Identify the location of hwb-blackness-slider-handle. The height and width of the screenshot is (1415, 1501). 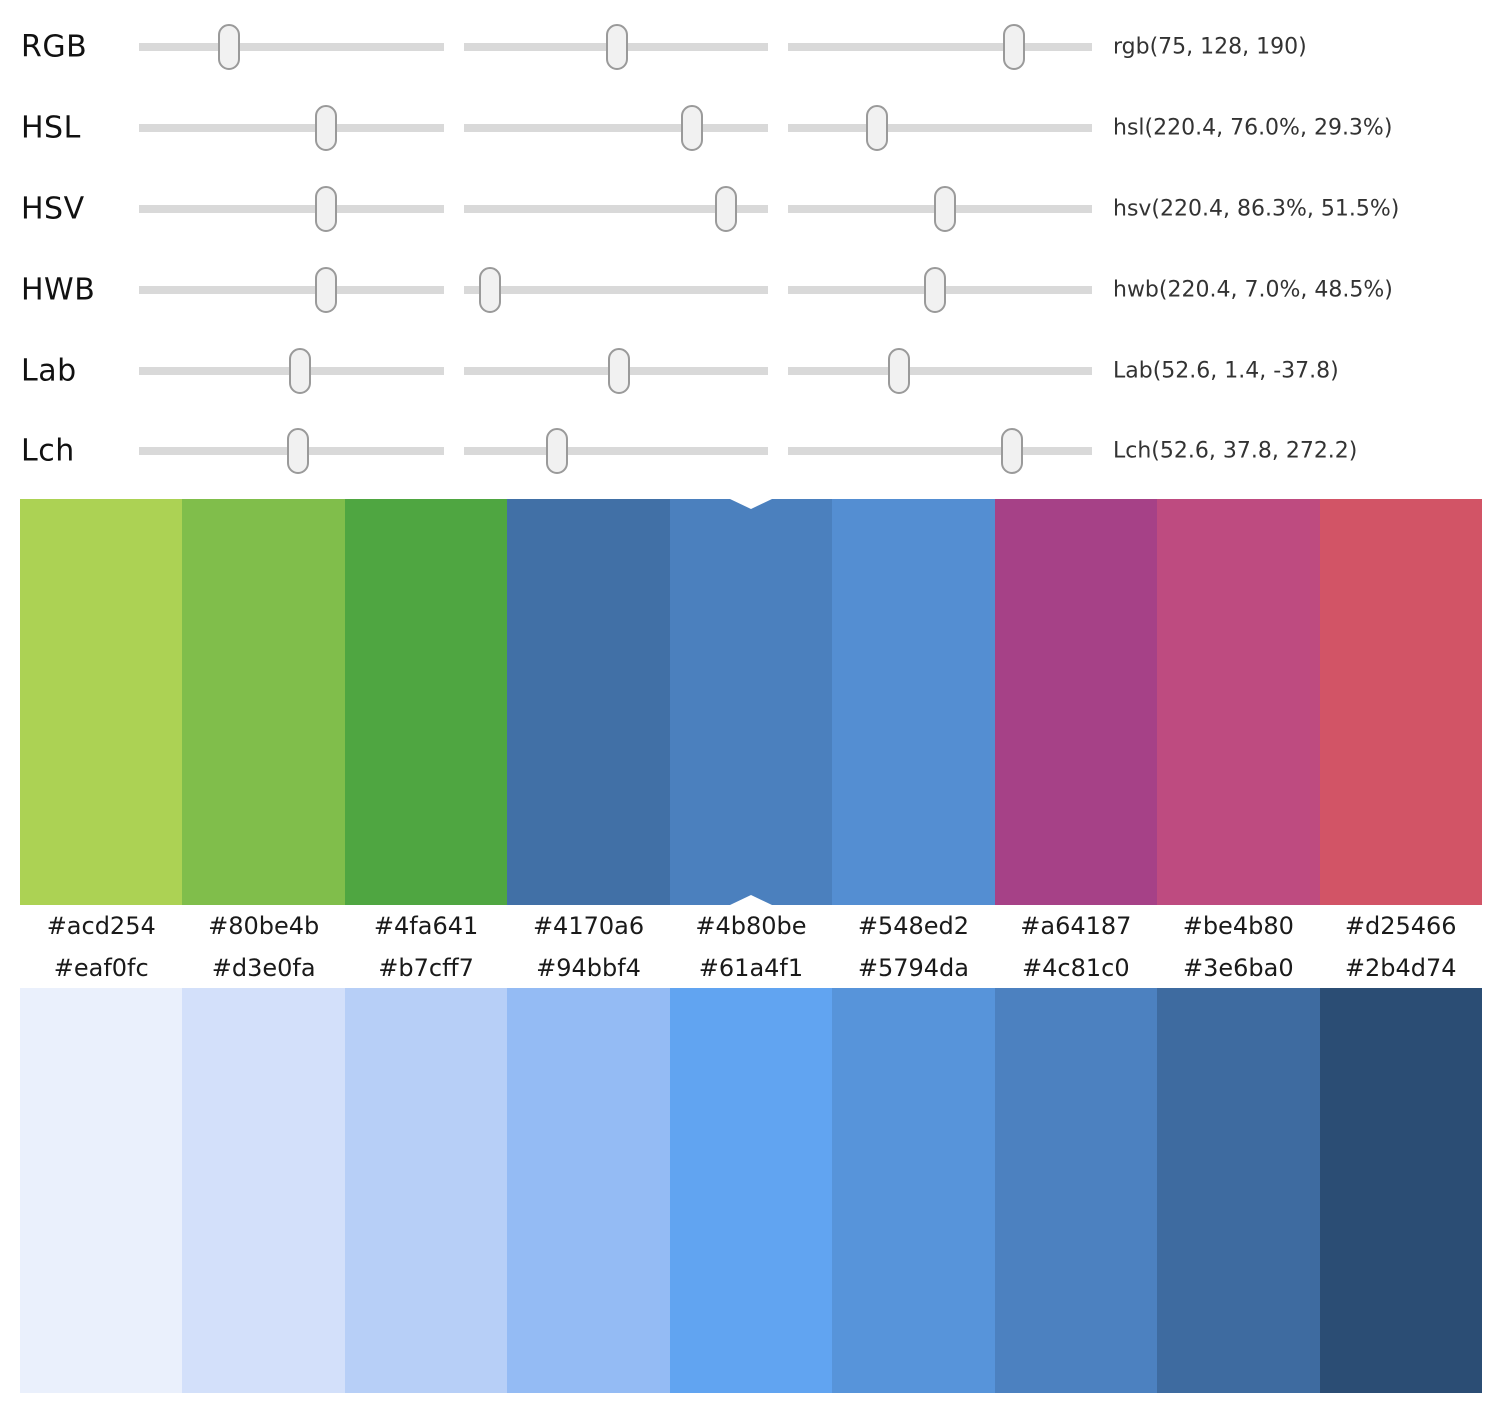
(935, 289).